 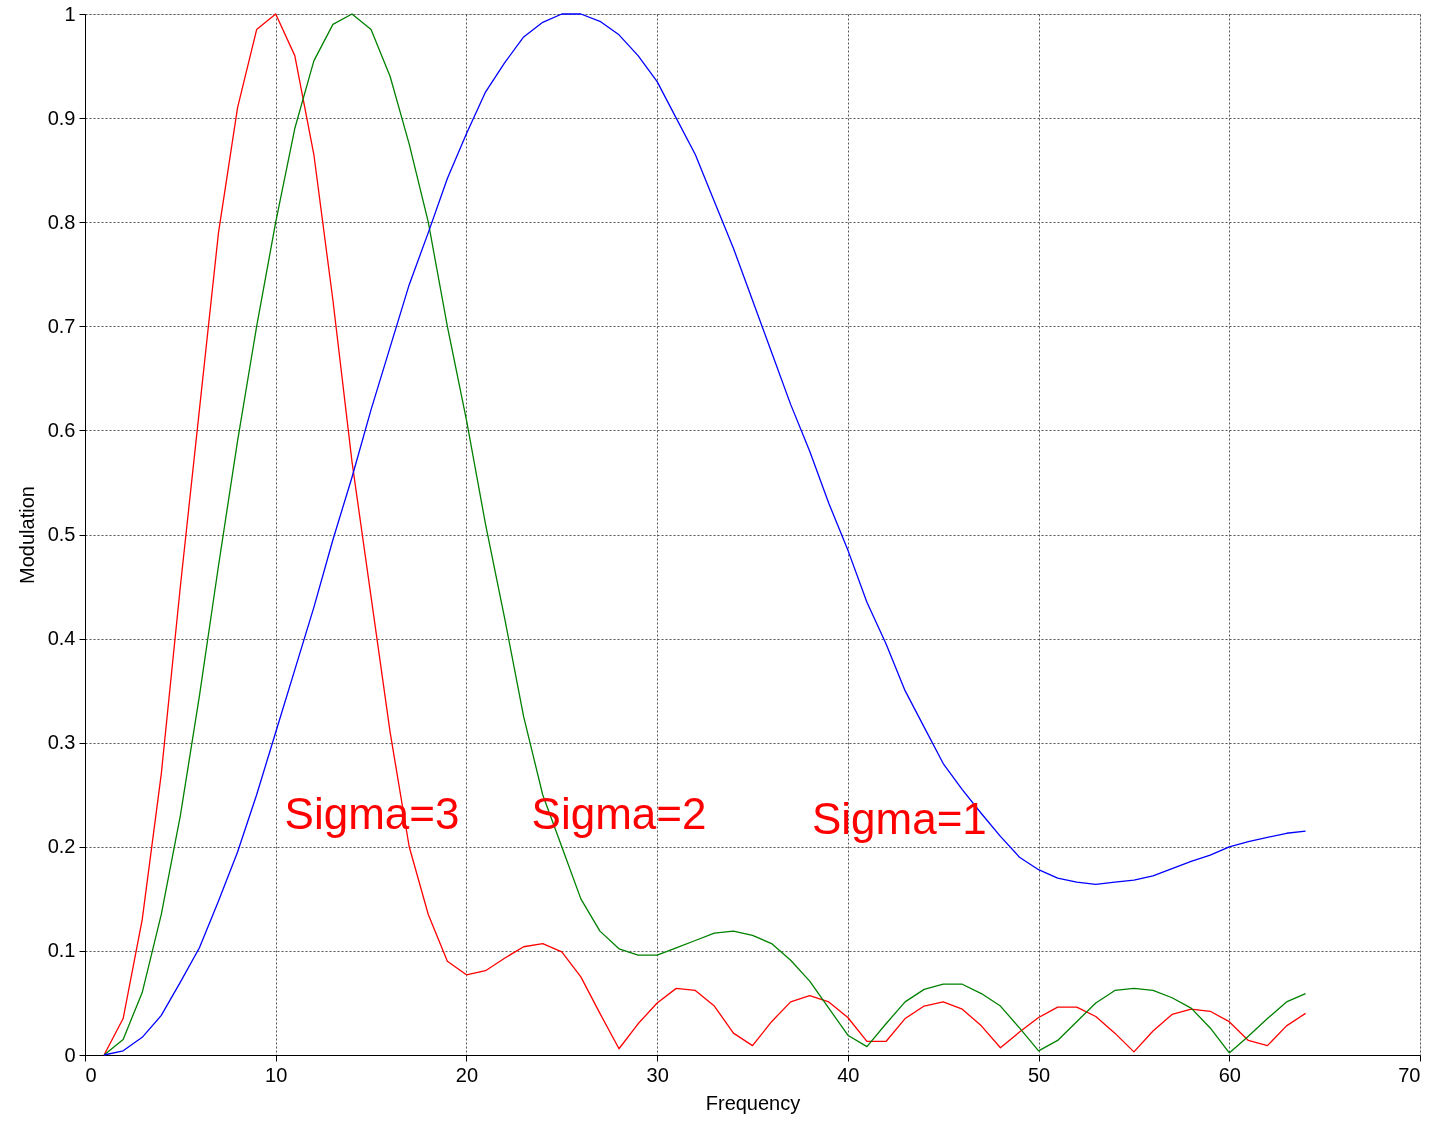 What do you see at coordinates (467, 1074) in the screenshot?
I see `x-tick-label: 20` at bounding box center [467, 1074].